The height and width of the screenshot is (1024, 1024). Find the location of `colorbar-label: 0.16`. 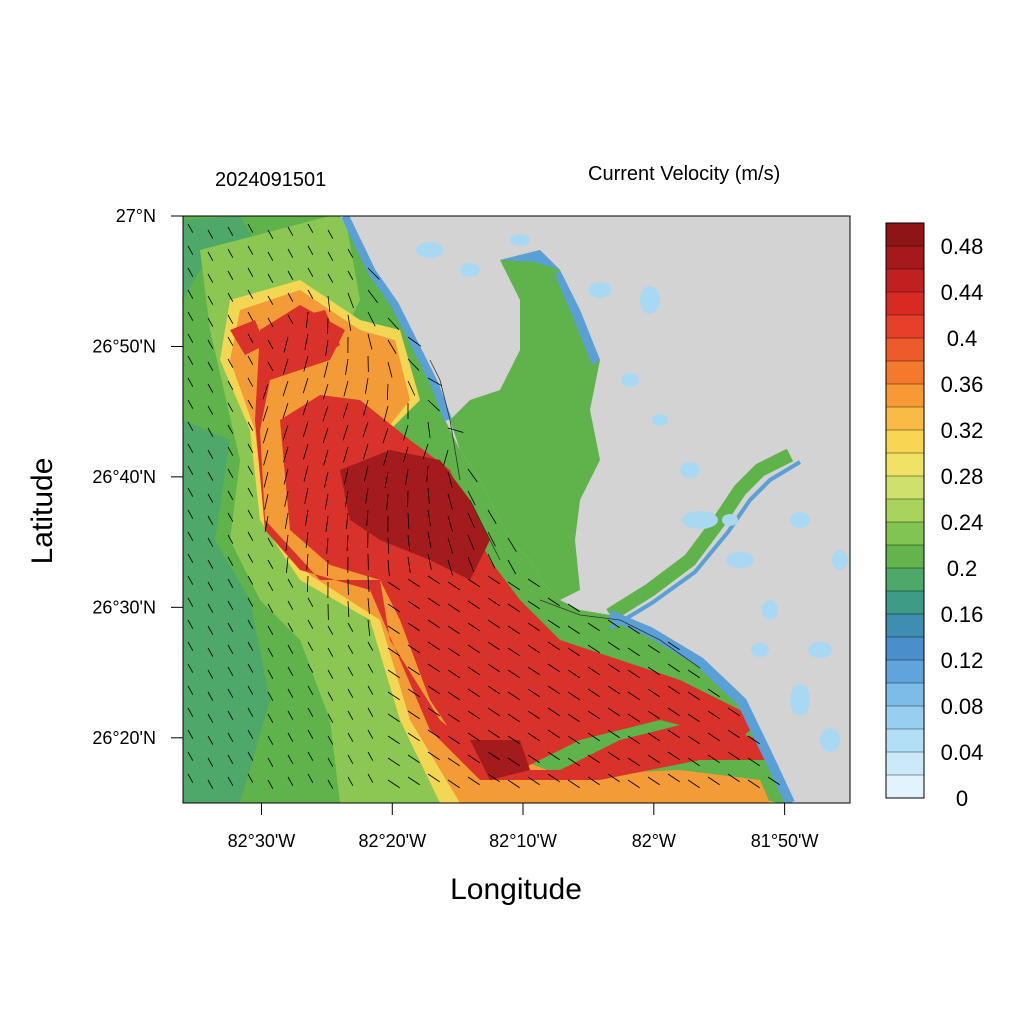

colorbar-label: 0.16 is located at coordinates (962, 614).